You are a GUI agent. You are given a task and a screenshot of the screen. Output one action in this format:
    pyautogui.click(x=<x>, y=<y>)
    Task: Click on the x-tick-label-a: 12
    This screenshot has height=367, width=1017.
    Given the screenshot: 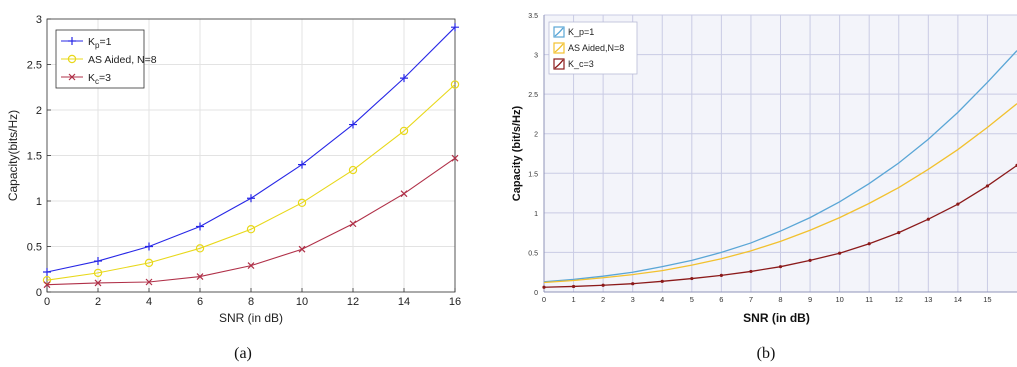 What is the action you would take?
    pyautogui.click(x=353, y=302)
    